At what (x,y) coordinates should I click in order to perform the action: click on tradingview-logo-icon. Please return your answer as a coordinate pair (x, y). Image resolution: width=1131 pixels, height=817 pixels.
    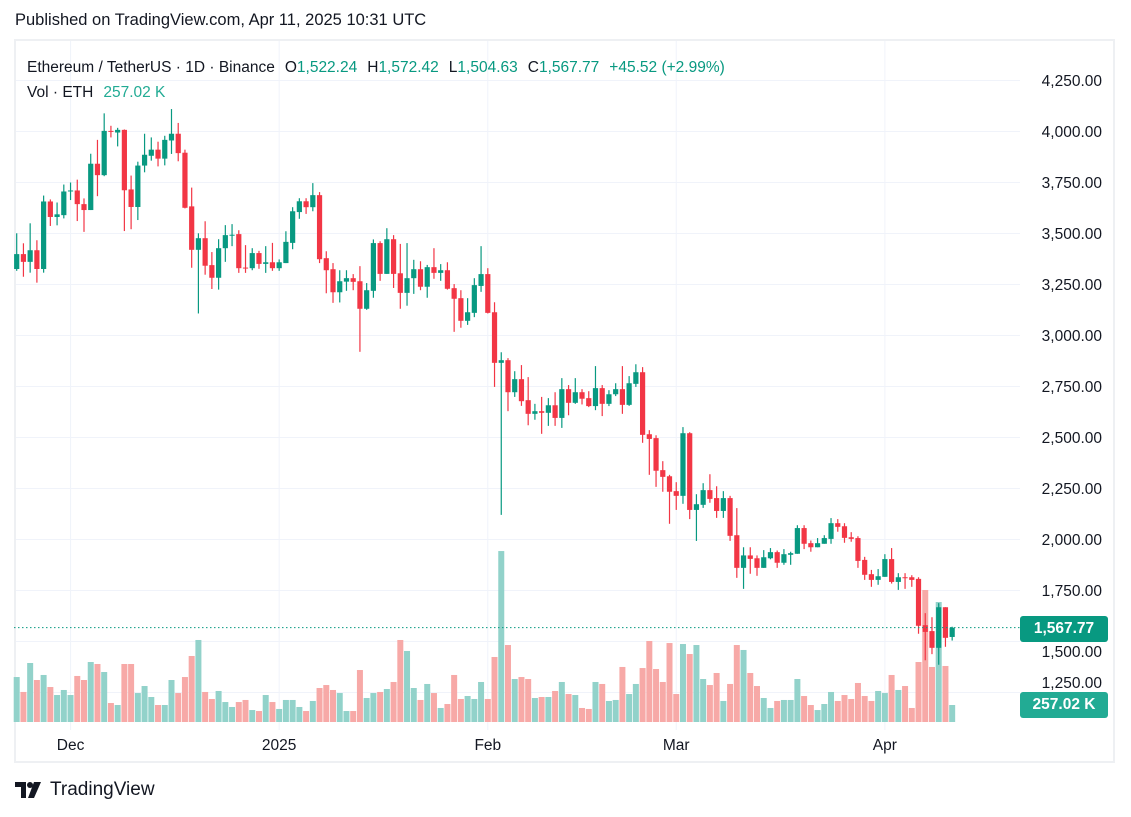
    Looking at the image, I should click on (28, 790).